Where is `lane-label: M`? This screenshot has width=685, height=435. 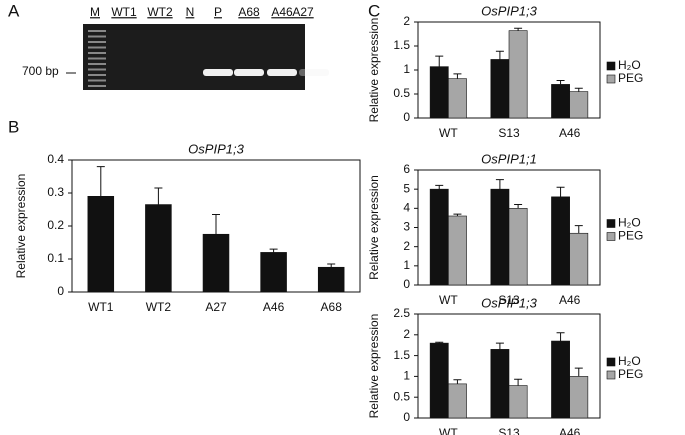
lane-label: M is located at coordinates (95, 12).